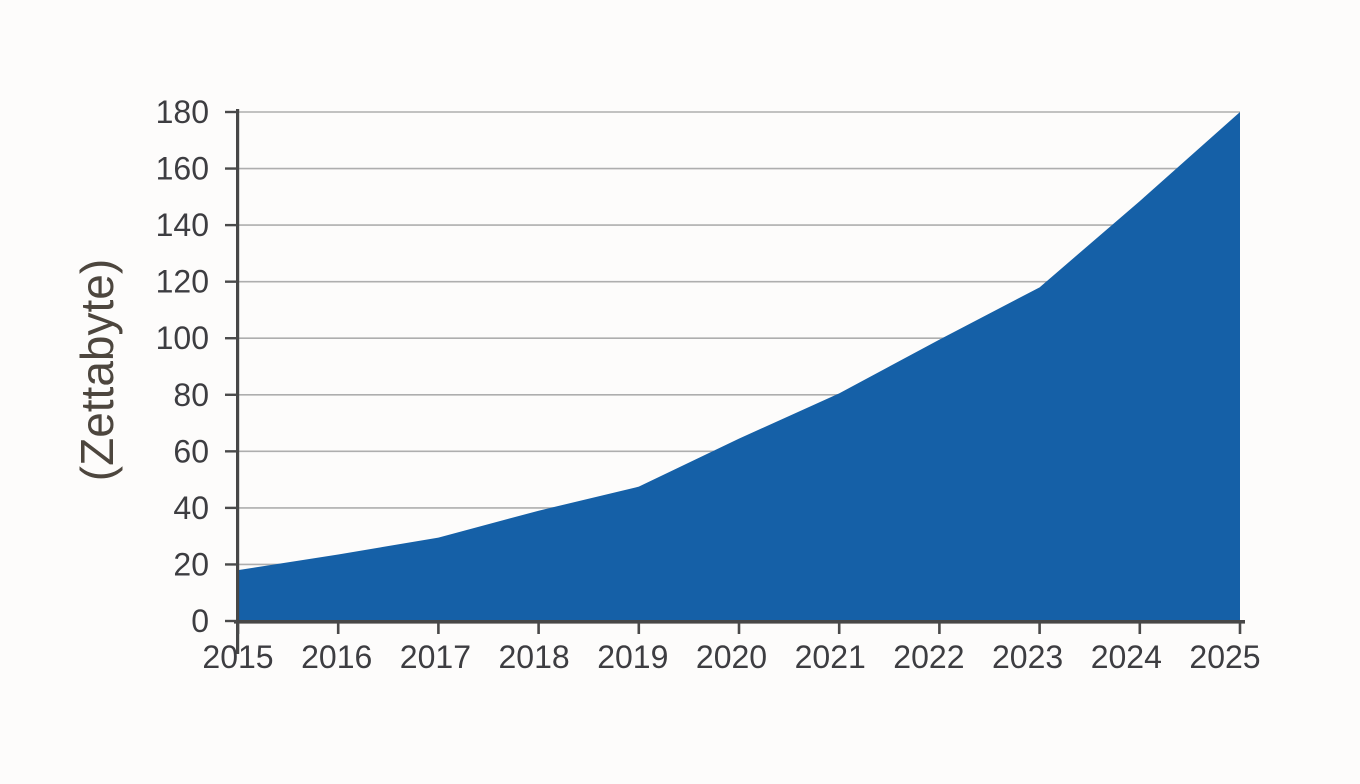 This screenshot has width=1360, height=784. Describe the element at coordinates (238, 381) in the screenshot. I see `y-axis-line` at that location.